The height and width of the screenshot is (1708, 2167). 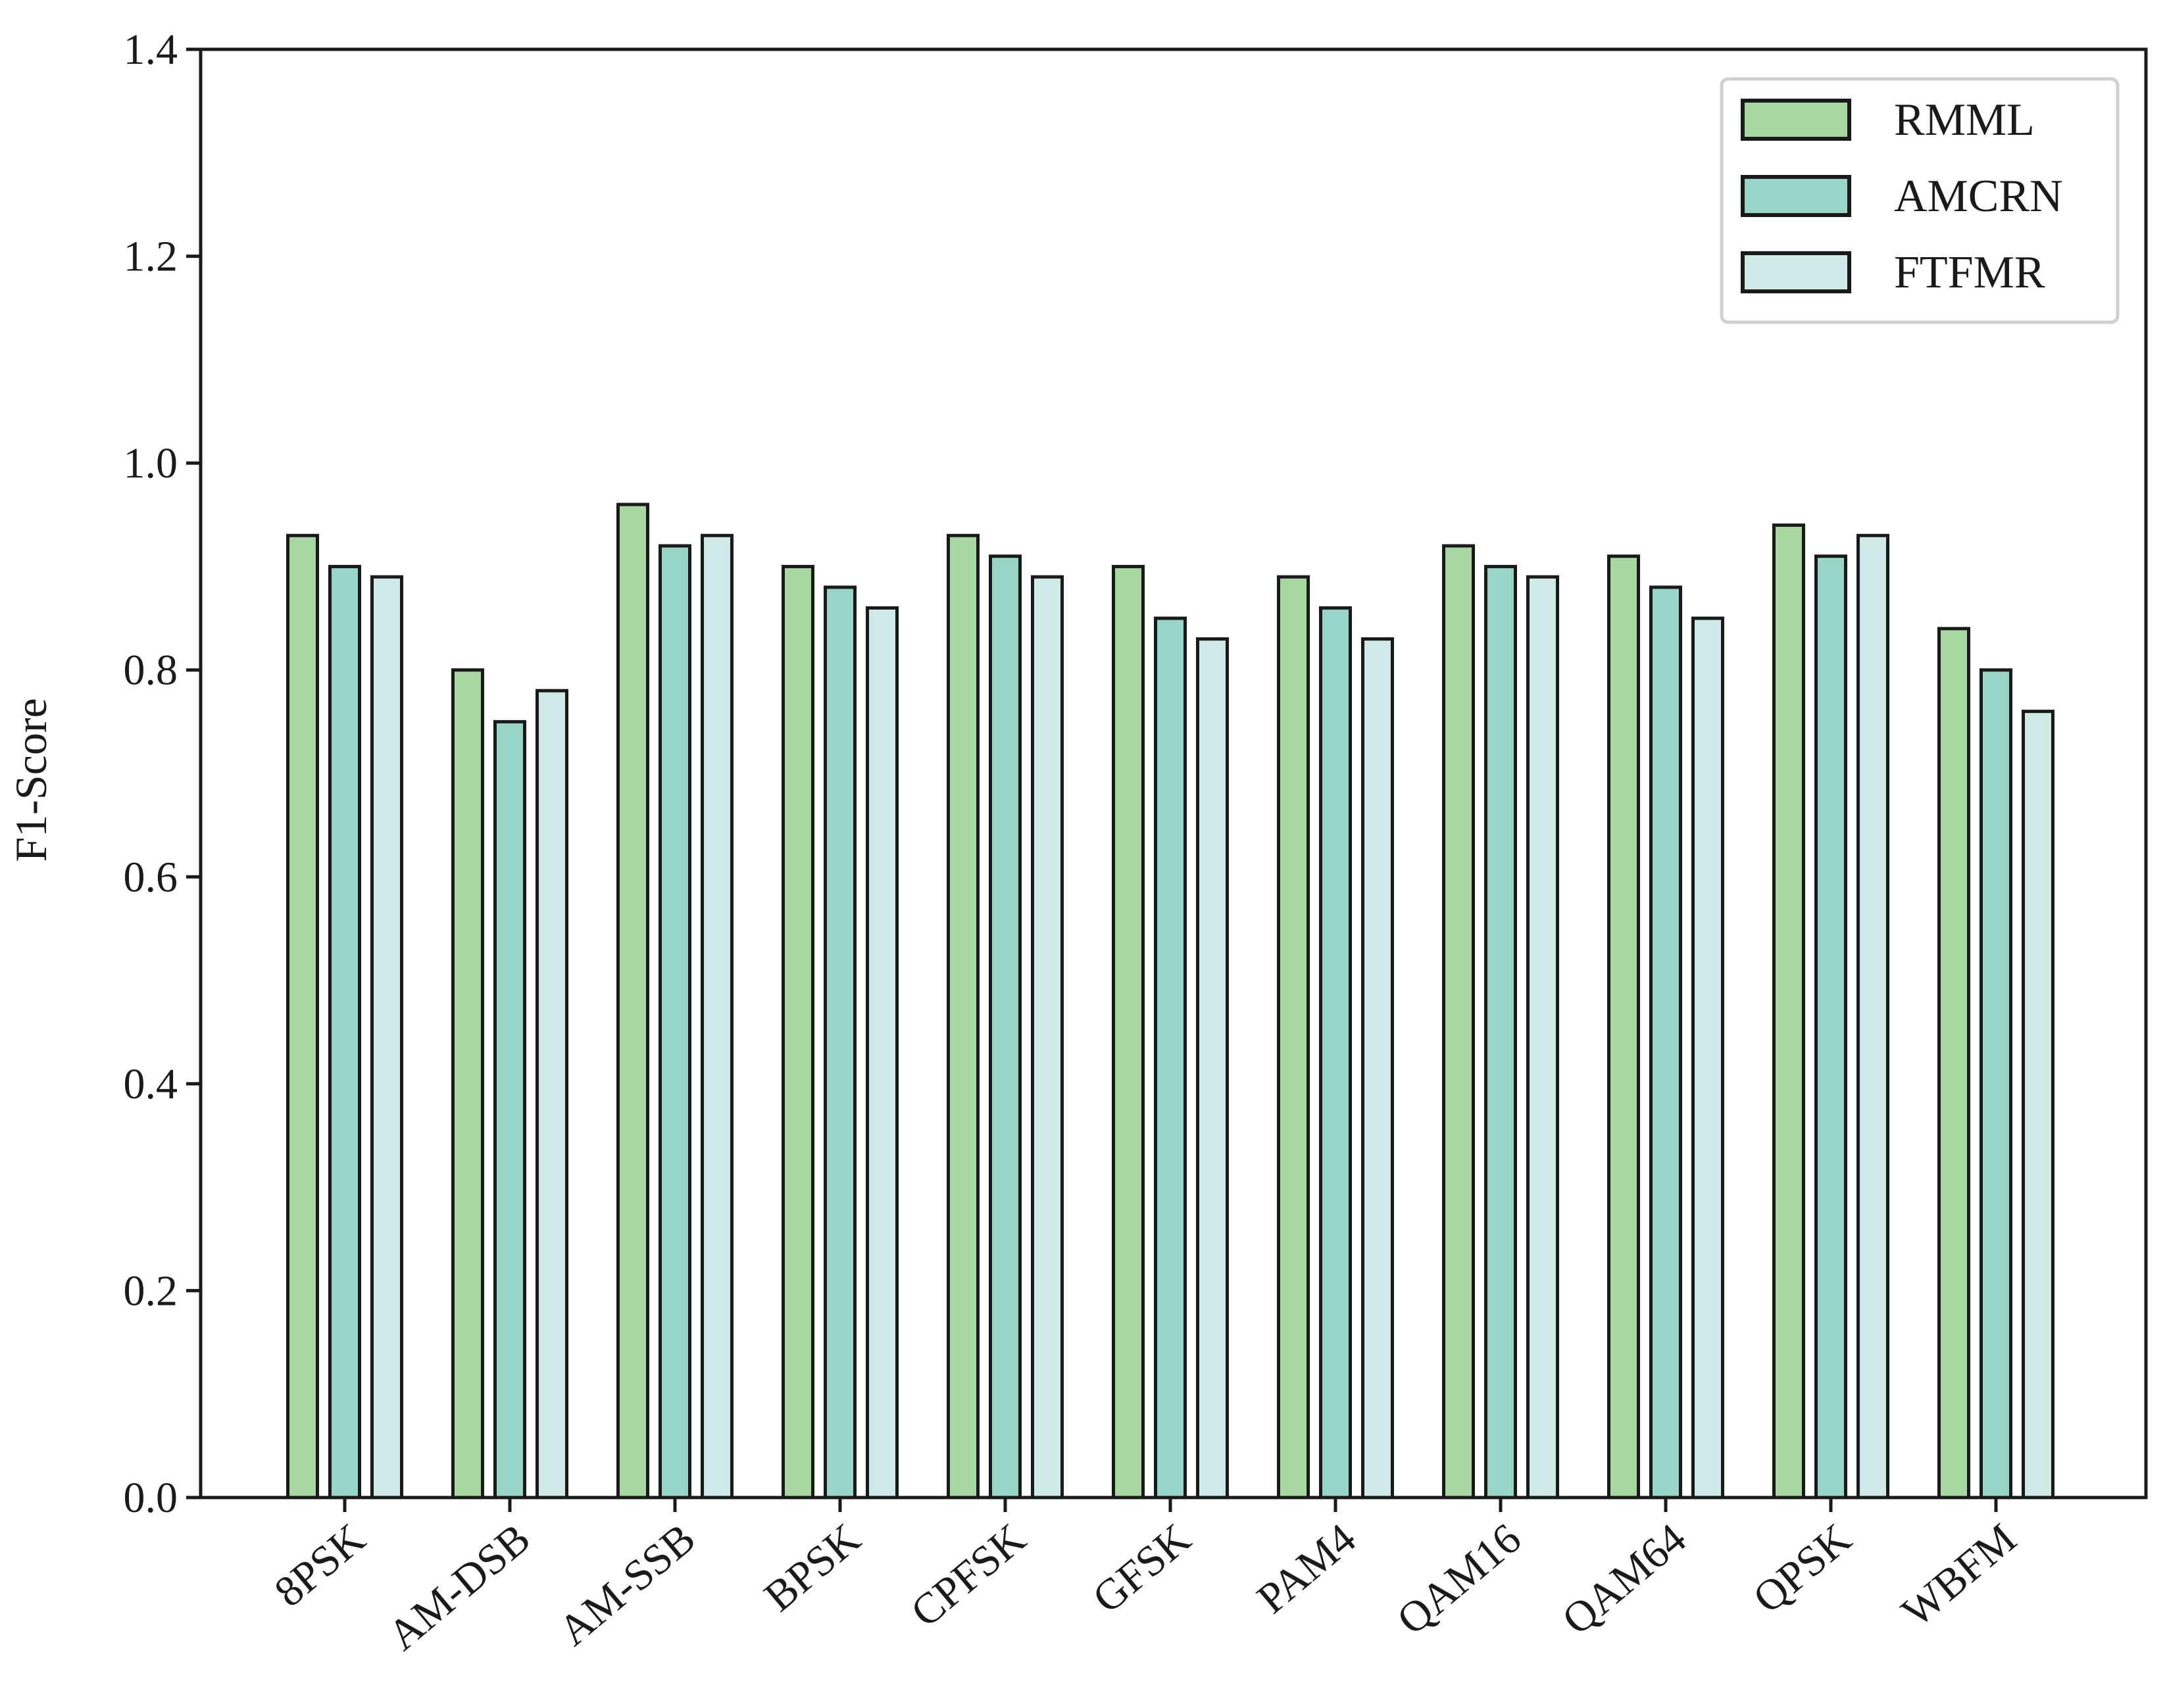 I want to click on bar-ftfmr-qpsk, so click(x=1872, y=1017).